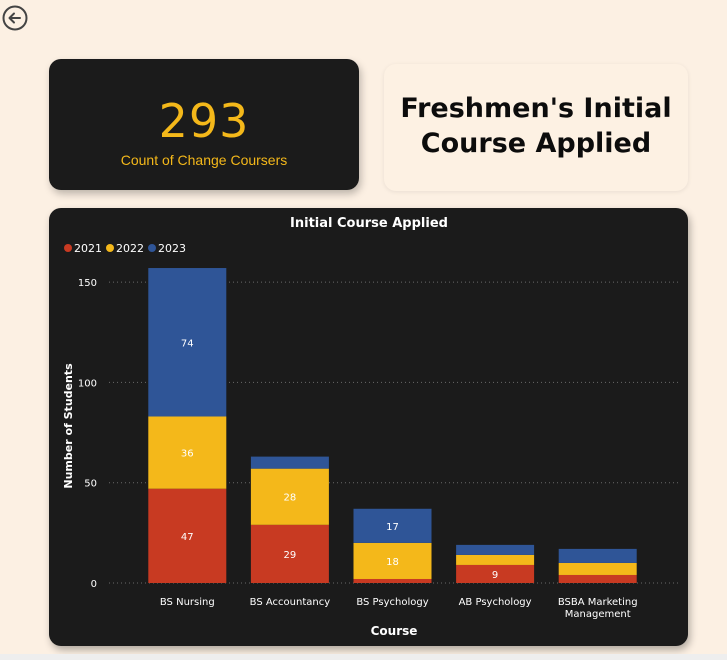 The image size is (727, 660). Describe the element at coordinates (94, 584) in the screenshot. I see `y-tick-label: 0` at that location.